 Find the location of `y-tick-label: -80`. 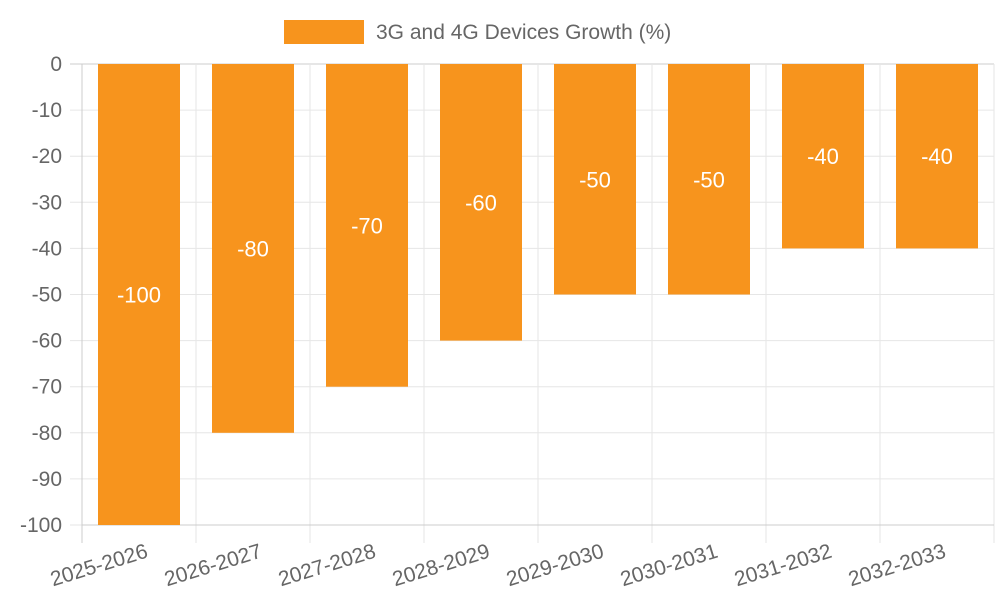

y-tick-label: -80 is located at coordinates (47, 433).